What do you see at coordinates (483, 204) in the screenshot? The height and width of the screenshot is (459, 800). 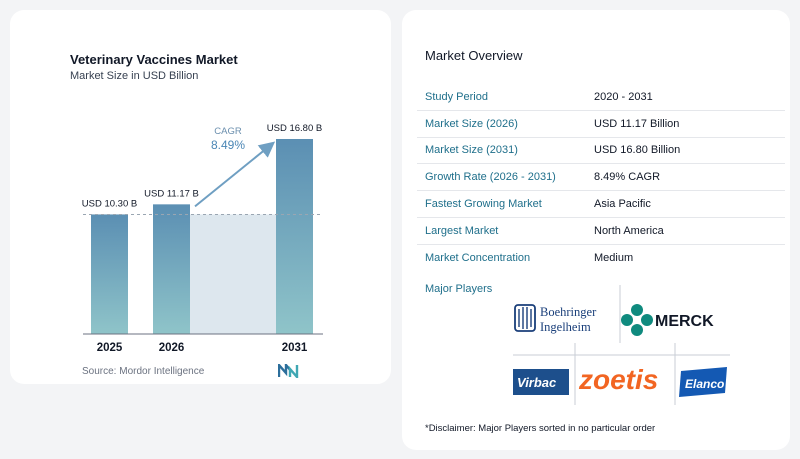 I see `row-label: Fastest Growing Market` at bounding box center [483, 204].